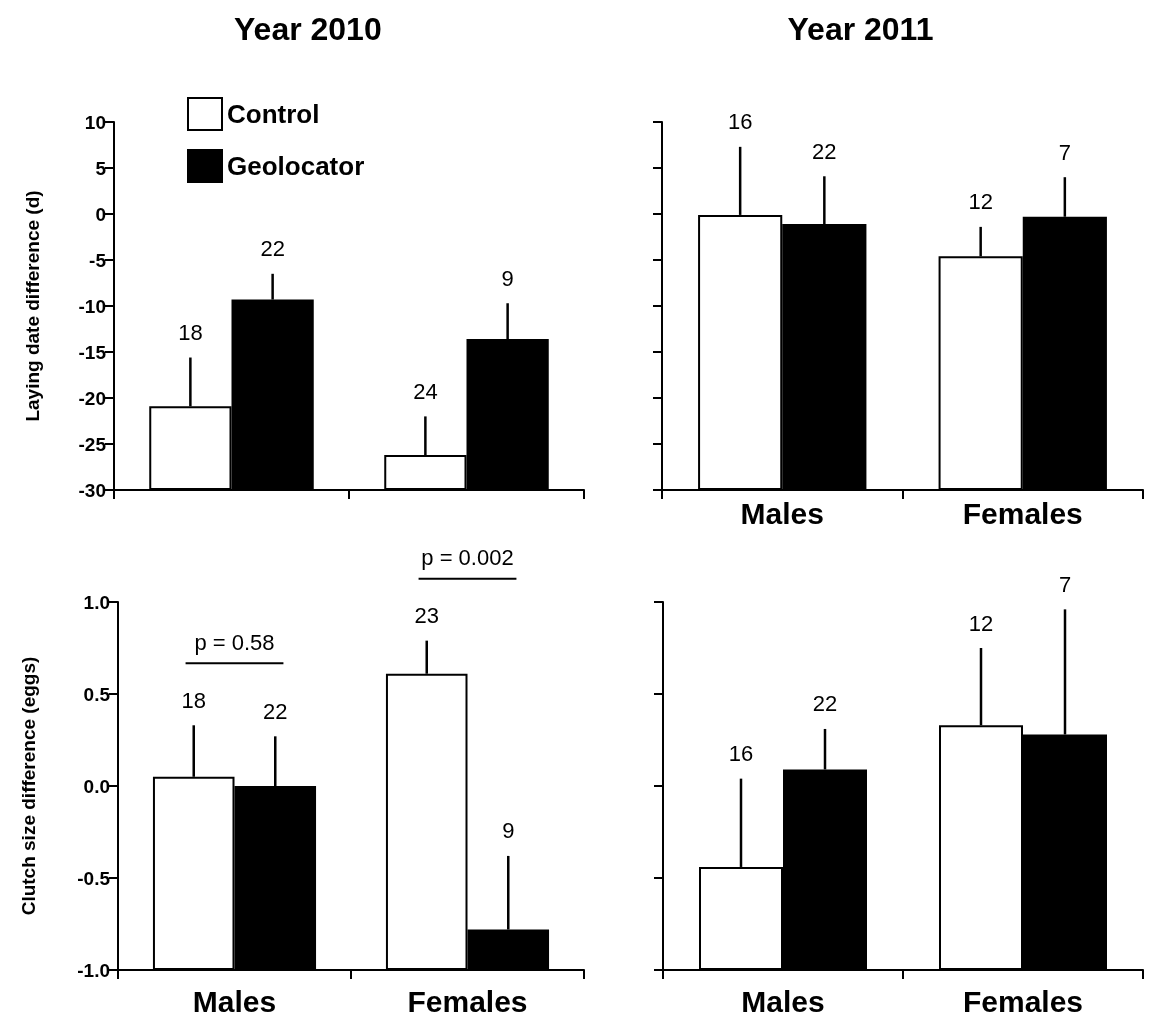 The width and height of the screenshot is (1149, 1030). What do you see at coordinates (92, 306) in the screenshot?
I see `y-tick-label: -10` at bounding box center [92, 306].